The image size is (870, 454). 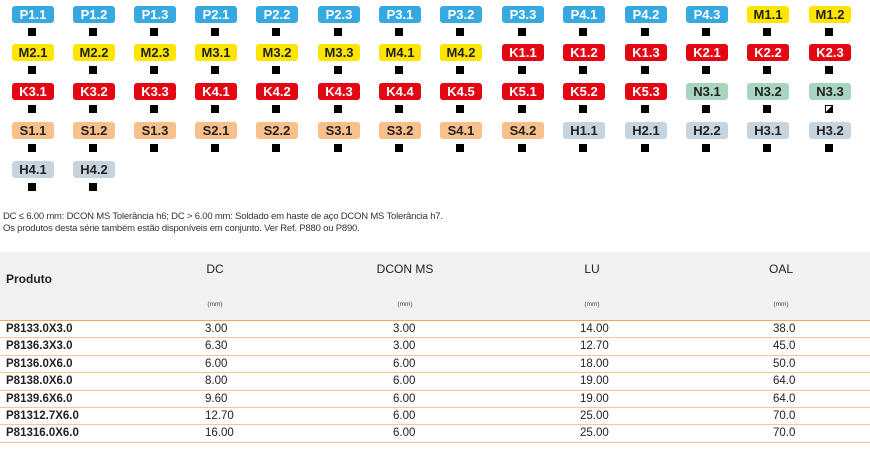 What do you see at coordinates (768, 14) in the screenshot?
I see `material-badge: M1.1` at bounding box center [768, 14].